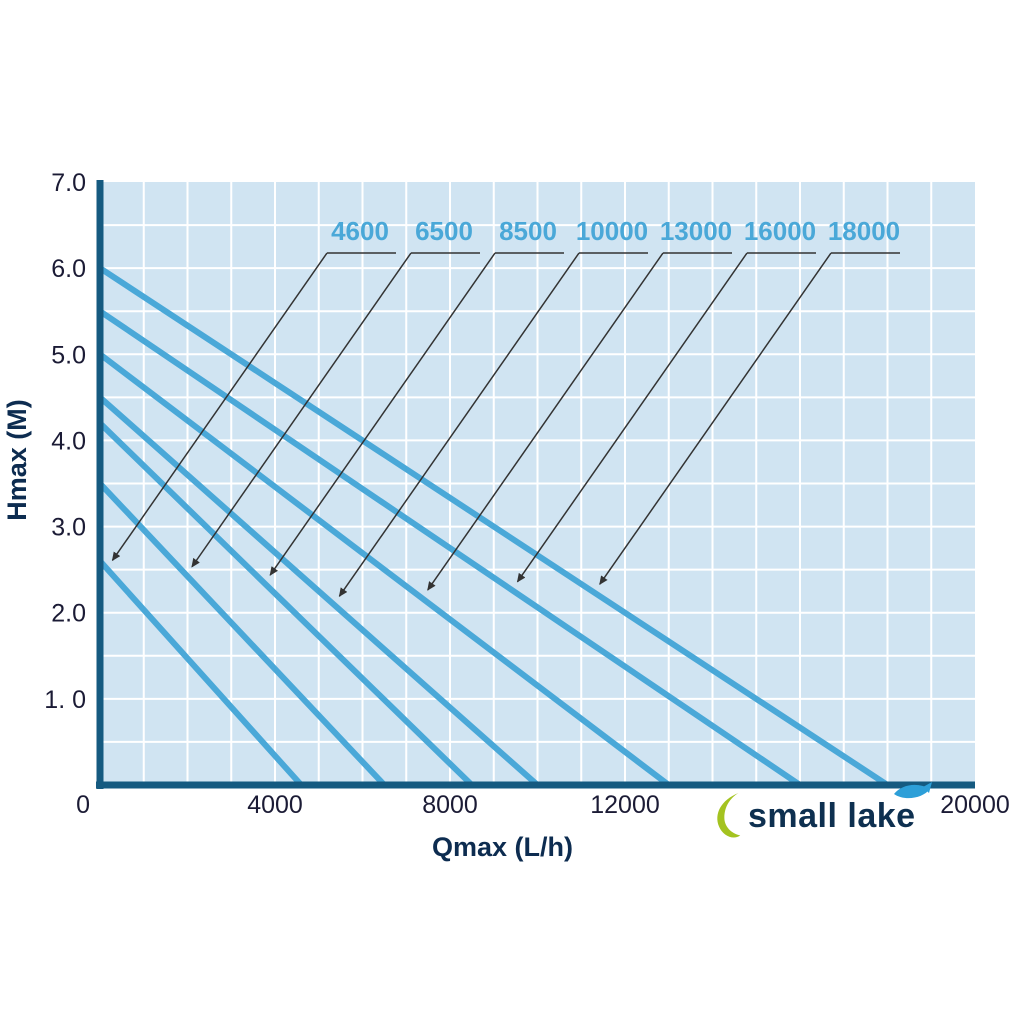 The image size is (1024, 1024). I want to click on y-tick-2: 2.0, so click(68, 614).